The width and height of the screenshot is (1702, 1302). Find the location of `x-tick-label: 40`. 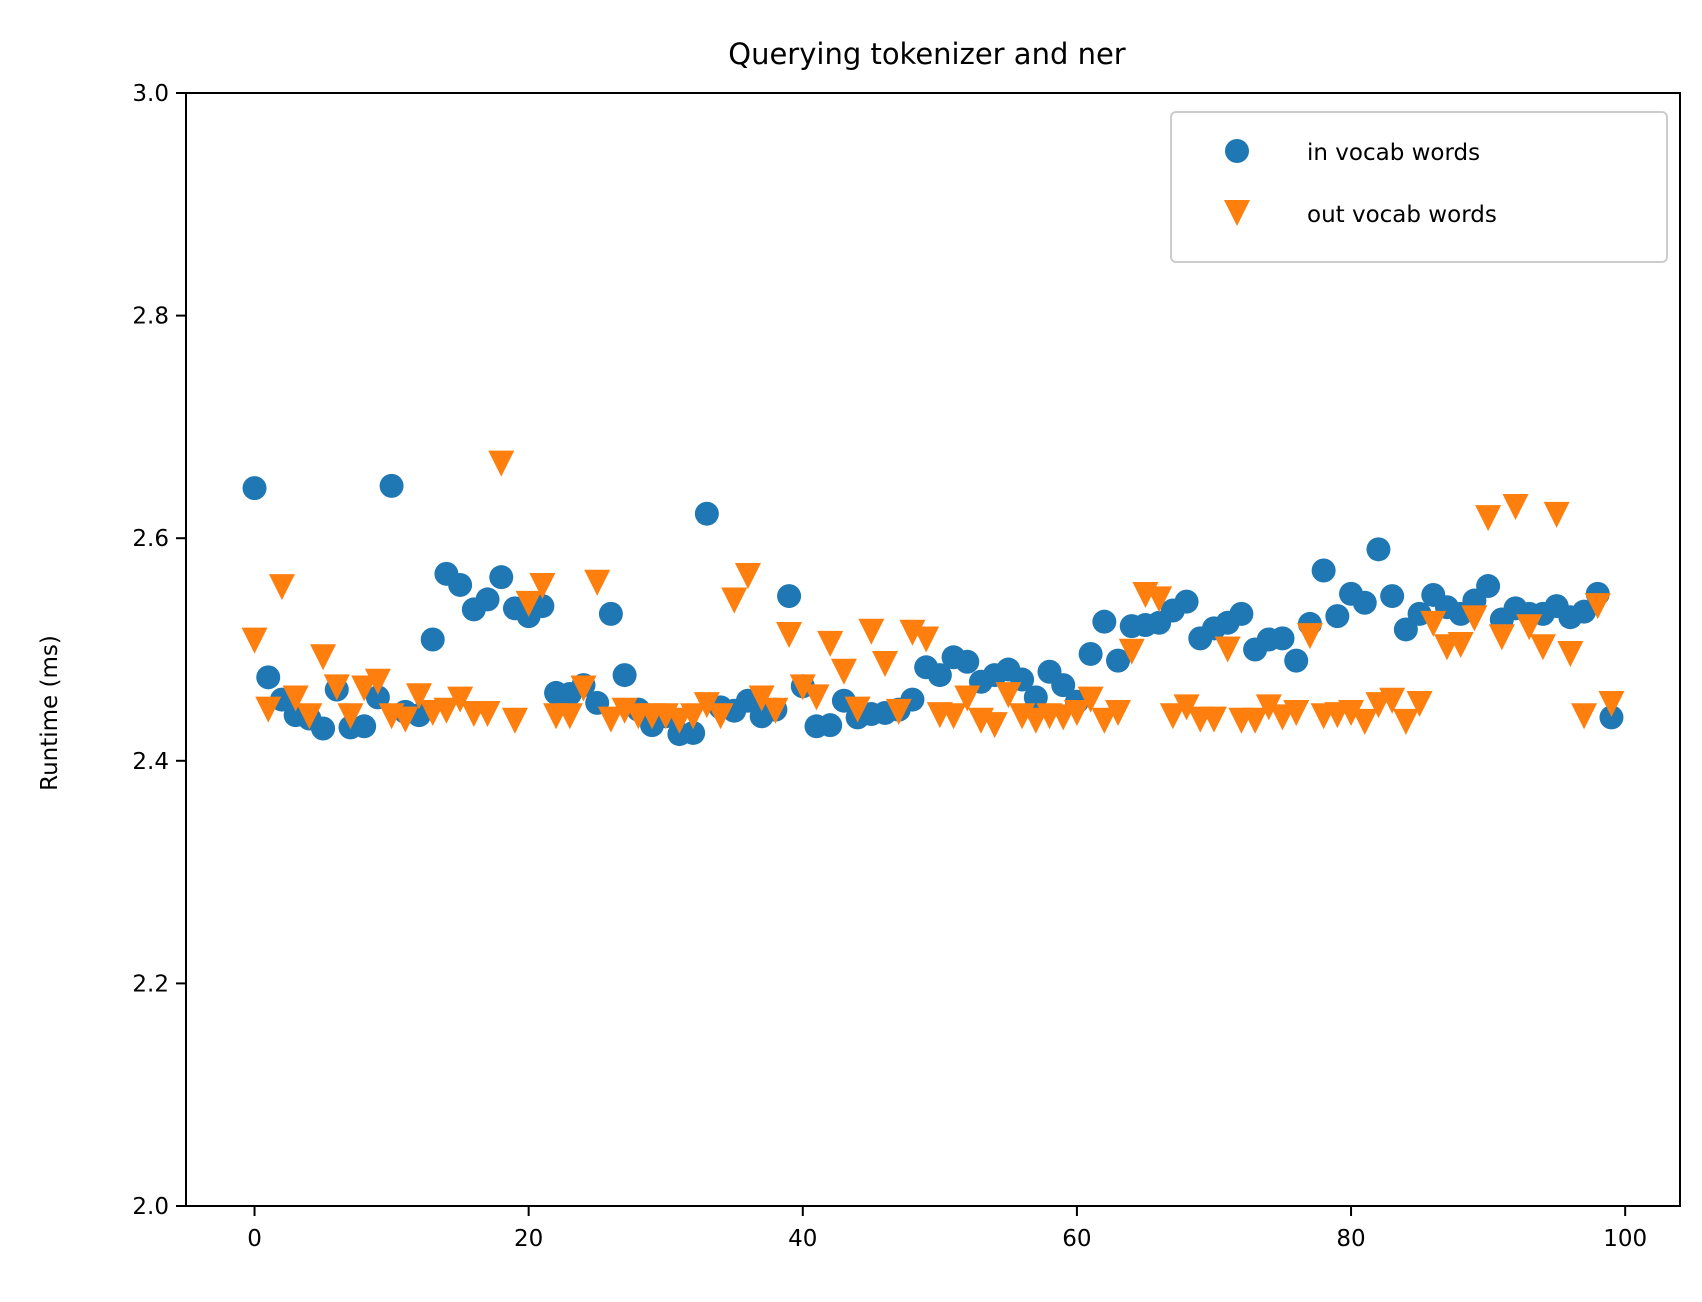

x-tick-label: 40 is located at coordinates (802, 1239).